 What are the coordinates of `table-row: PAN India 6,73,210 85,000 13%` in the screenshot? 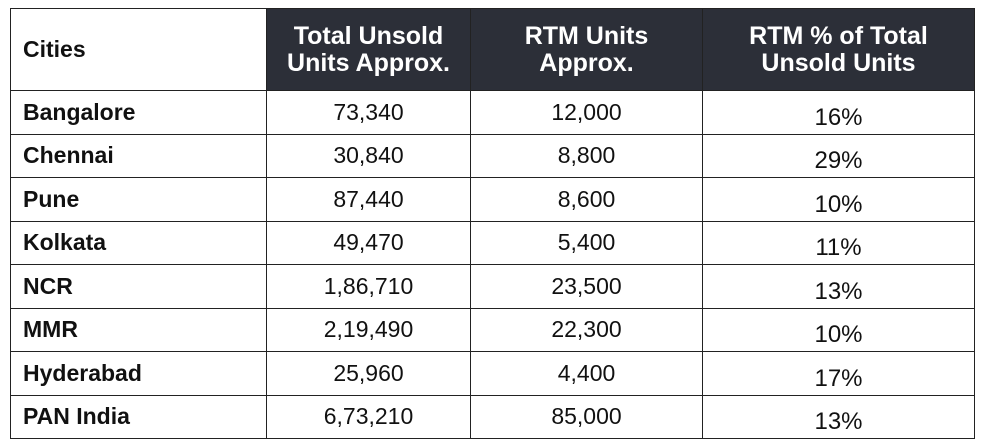 It's located at (492, 416).